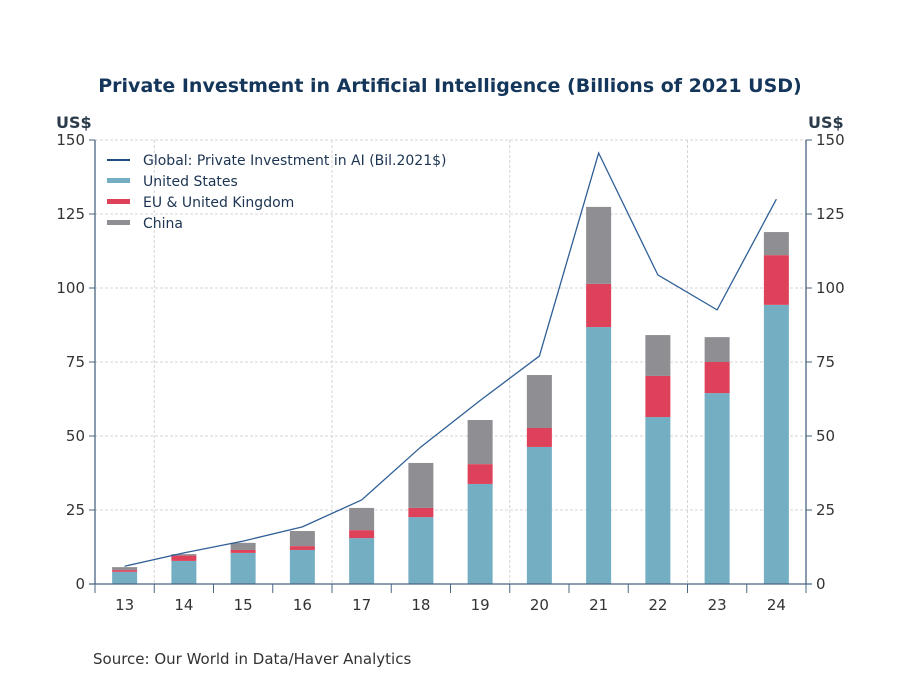  Describe the element at coordinates (118, 180) in the screenshot. I see `legend-swatch-united-states` at that location.